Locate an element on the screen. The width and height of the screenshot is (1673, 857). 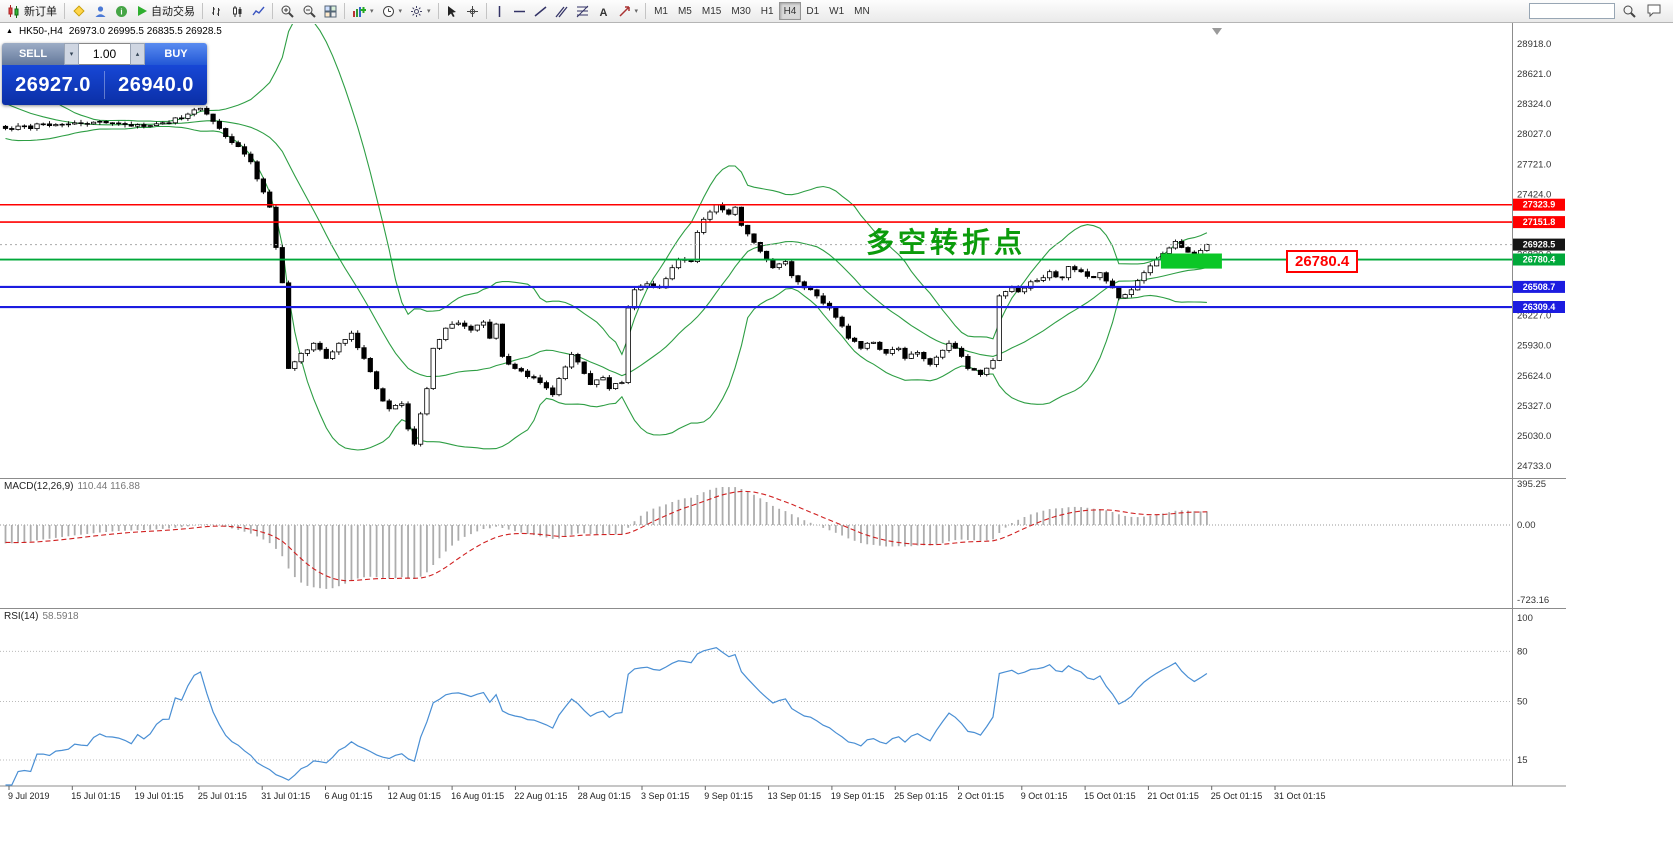
svg-text: 26309.4 is located at coordinates (1539, 307).